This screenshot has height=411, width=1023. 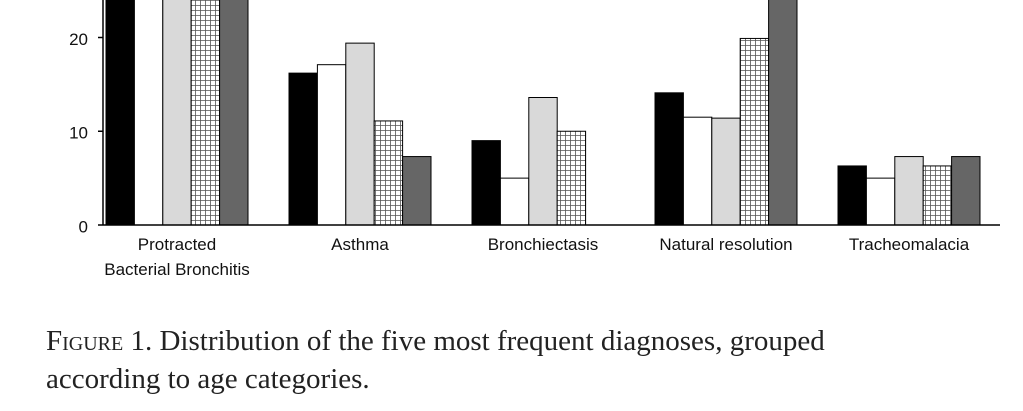 I want to click on y-tick-label: 0, so click(x=83, y=226).